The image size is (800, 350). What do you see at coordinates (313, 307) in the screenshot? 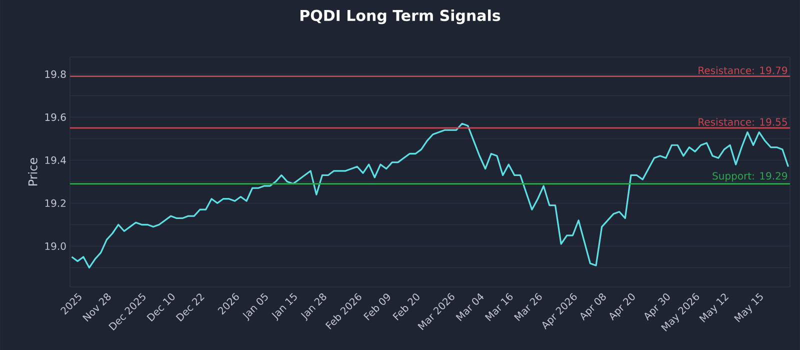
I see `x-tick-label: Jan 28` at bounding box center [313, 307].